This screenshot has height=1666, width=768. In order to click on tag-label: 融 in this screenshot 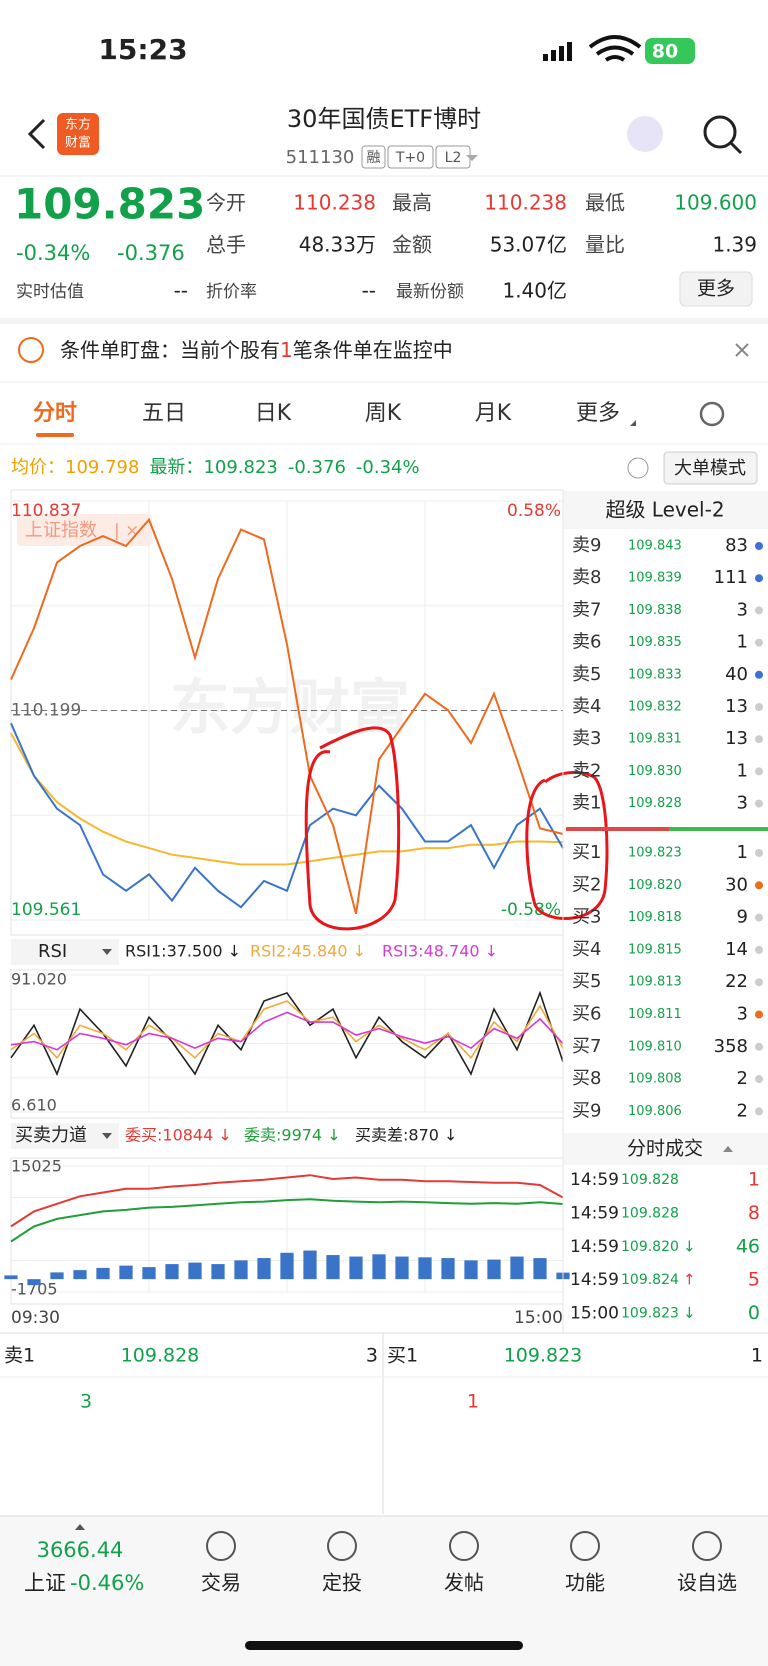, I will do `click(374, 158)`.